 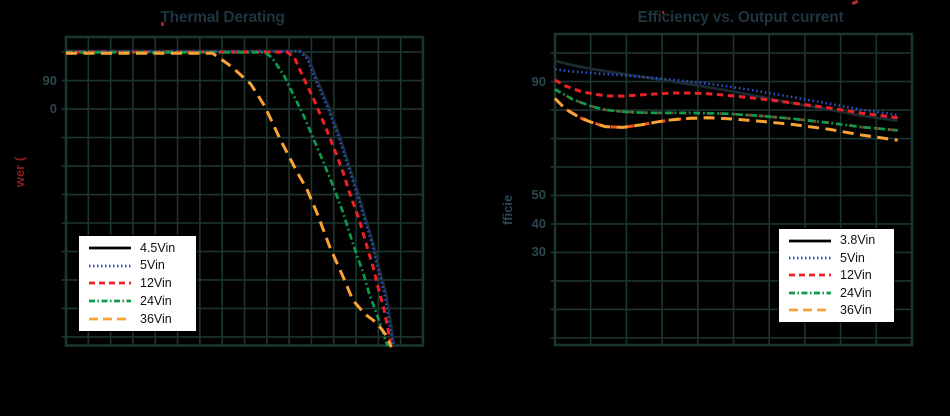 What do you see at coordinates (538, 195) in the screenshot?
I see `y-tick-label: 50` at bounding box center [538, 195].